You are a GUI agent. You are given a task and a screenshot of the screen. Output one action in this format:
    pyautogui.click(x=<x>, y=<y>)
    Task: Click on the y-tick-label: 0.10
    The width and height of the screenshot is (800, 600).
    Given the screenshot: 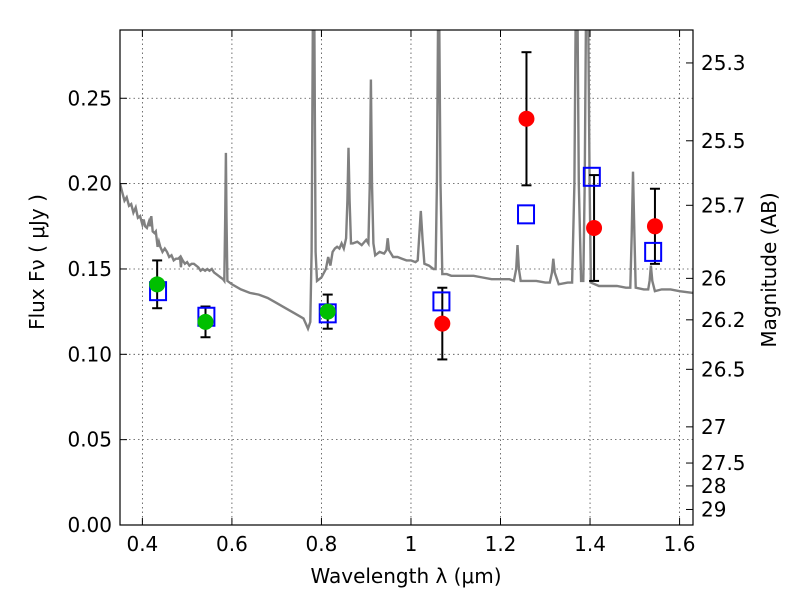 What is the action you would take?
    pyautogui.click(x=89, y=354)
    